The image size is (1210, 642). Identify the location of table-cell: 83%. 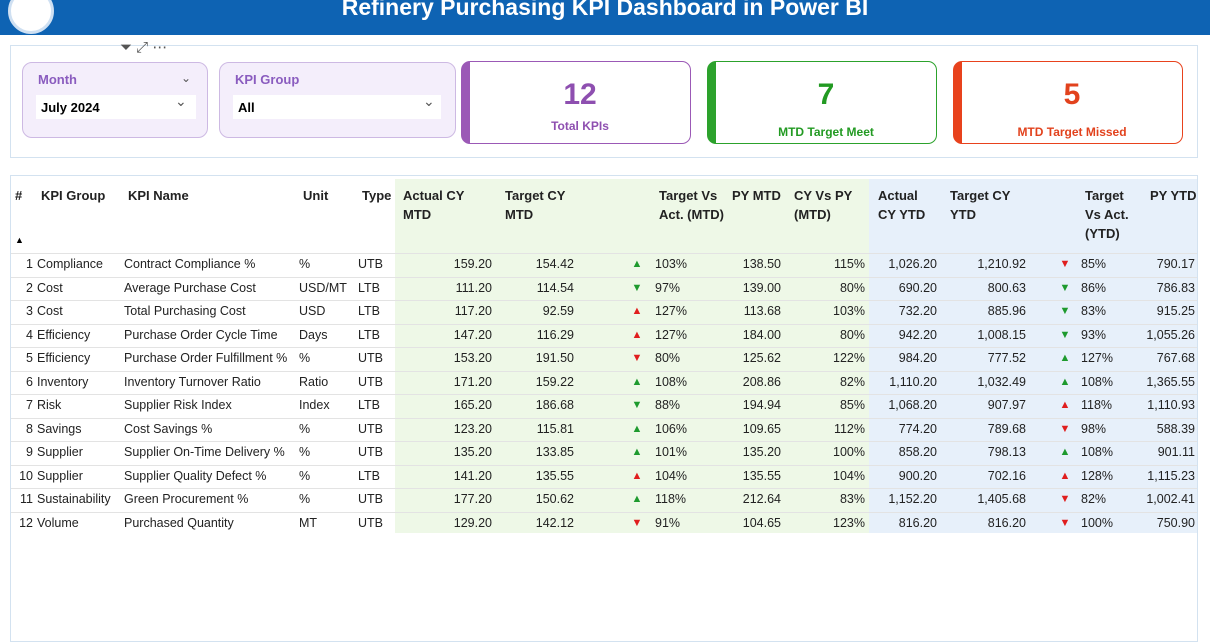
(1094, 311).